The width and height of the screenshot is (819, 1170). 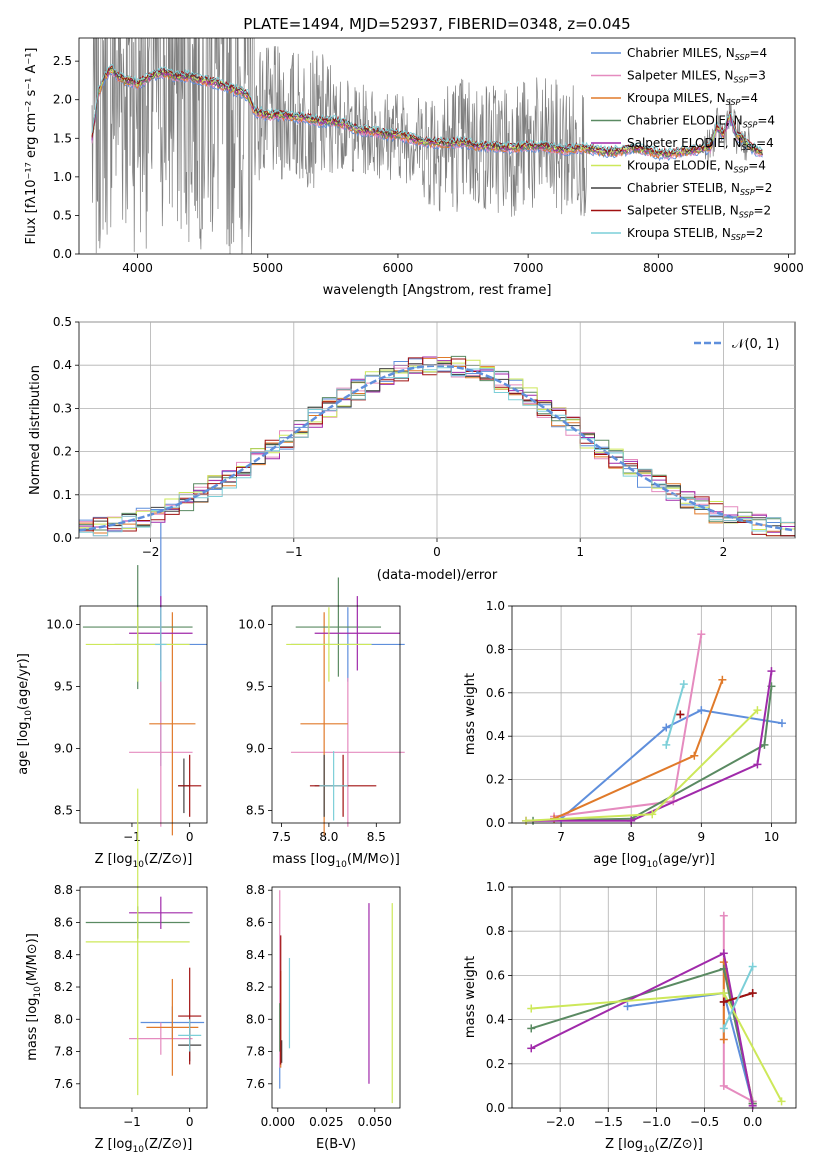 I want to click on weight_vs_z-xlabel-sub: 10, so click(x=649, y=1150).